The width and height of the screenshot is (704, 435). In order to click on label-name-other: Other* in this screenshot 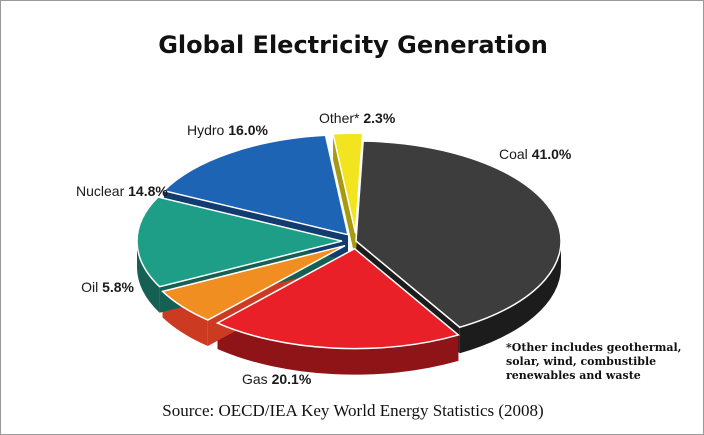, I will do `click(341, 118)`.